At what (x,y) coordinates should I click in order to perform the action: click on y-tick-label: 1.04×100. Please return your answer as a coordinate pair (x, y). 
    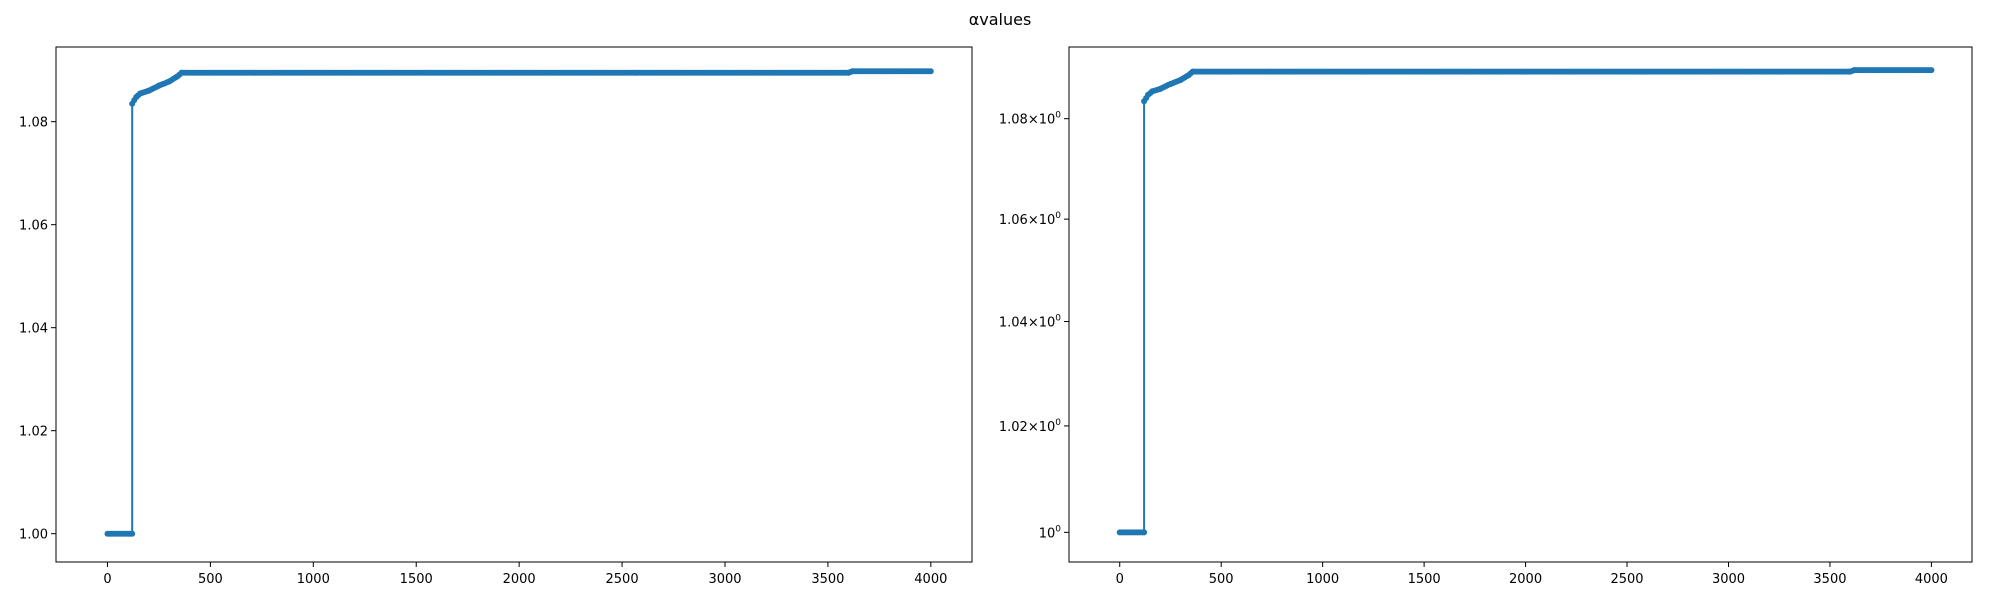
    Looking at the image, I should click on (1030, 322).